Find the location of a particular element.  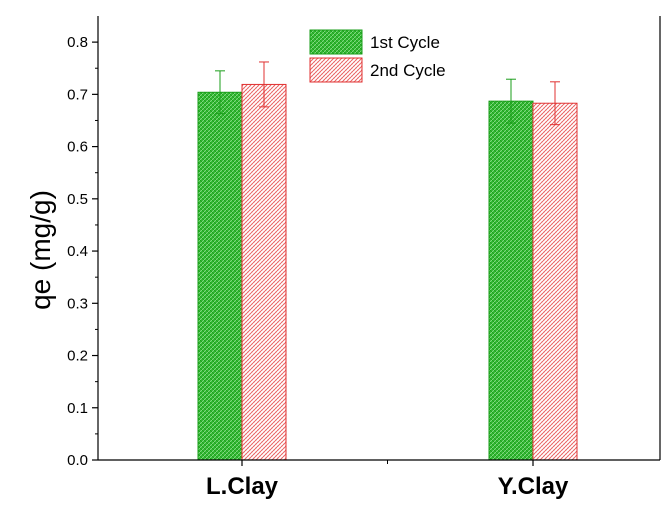

y-tick-label: 0.2 is located at coordinates (77, 356).